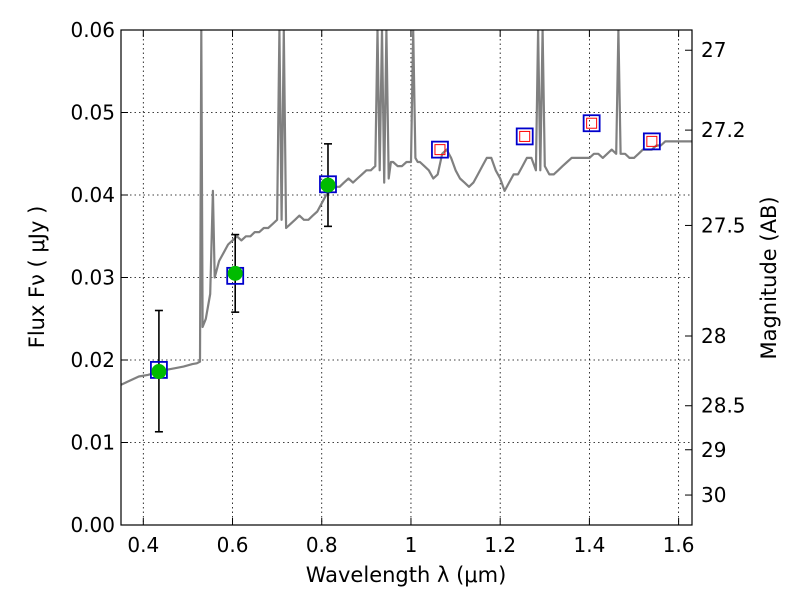 Image resolution: width=800 pixels, height=600 pixels. Describe the element at coordinates (37, 277) in the screenshot. I see `y-axis-title: Flux Fν ( μJy )` at that location.